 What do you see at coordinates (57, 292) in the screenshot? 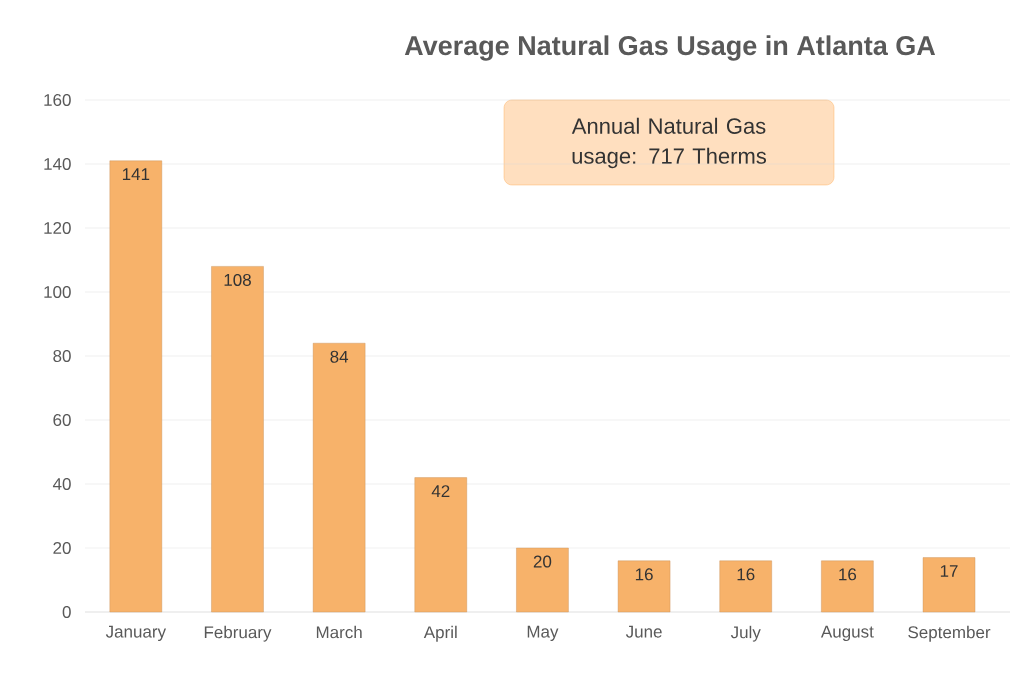
I see `y-tick-label: 100` at bounding box center [57, 292].